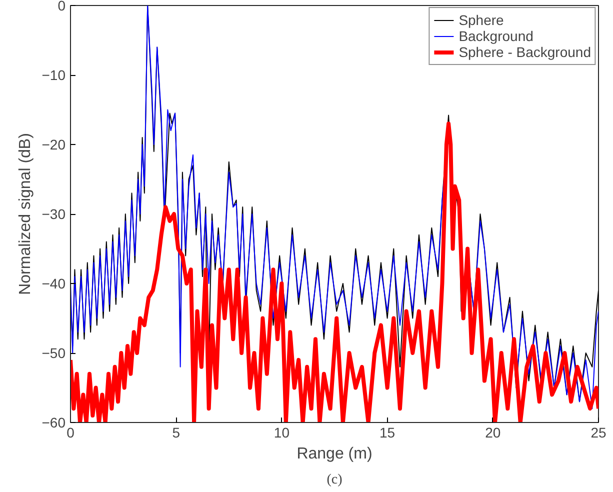 The width and height of the screenshot is (613, 492). I want to click on y-tick-label: −50, so click(54, 353).